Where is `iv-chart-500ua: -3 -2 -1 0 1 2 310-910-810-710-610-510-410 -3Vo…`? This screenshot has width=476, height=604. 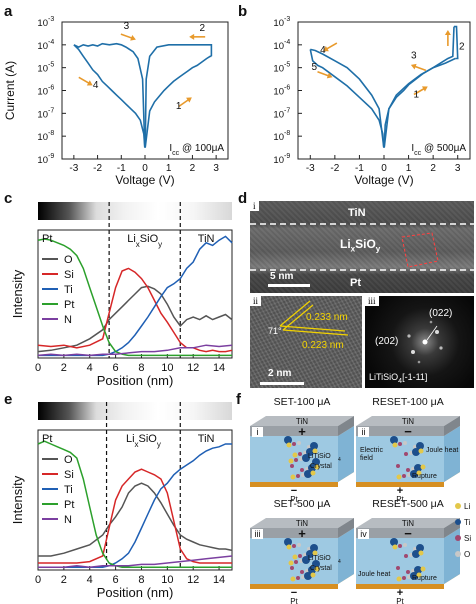
iv-chart-500ua: -3 -2 -1 0 1 2 310-910-810-710-610-510-410 -3Vo… is located at coordinates (372, 101).